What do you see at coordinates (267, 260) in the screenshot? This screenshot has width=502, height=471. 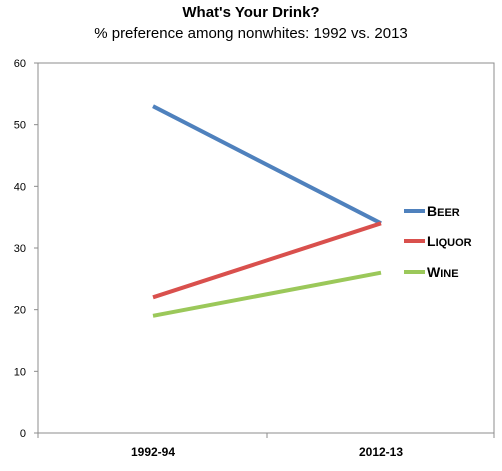 I see `series-line-liquor` at bounding box center [267, 260].